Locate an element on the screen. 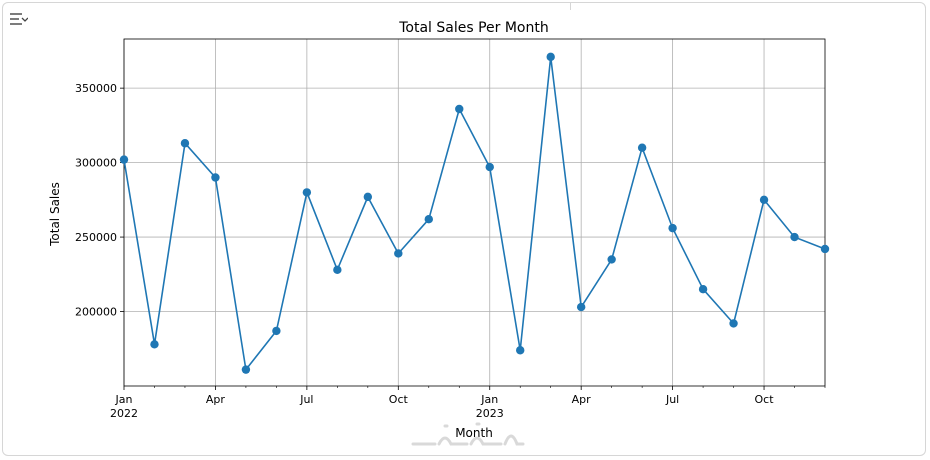  x-tick-year-label: 2023 is located at coordinates (490, 413).